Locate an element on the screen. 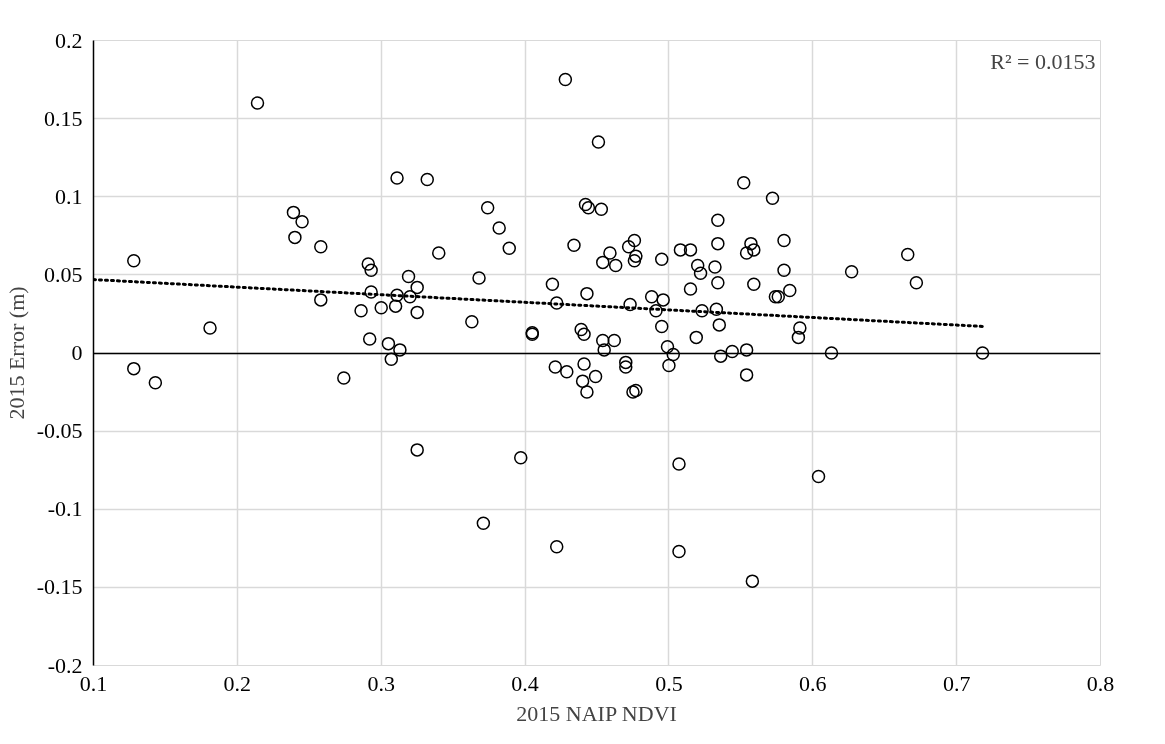 The image size is (1165, 744). y-tick-label: 0.2 is located at coordinates (69, 40).